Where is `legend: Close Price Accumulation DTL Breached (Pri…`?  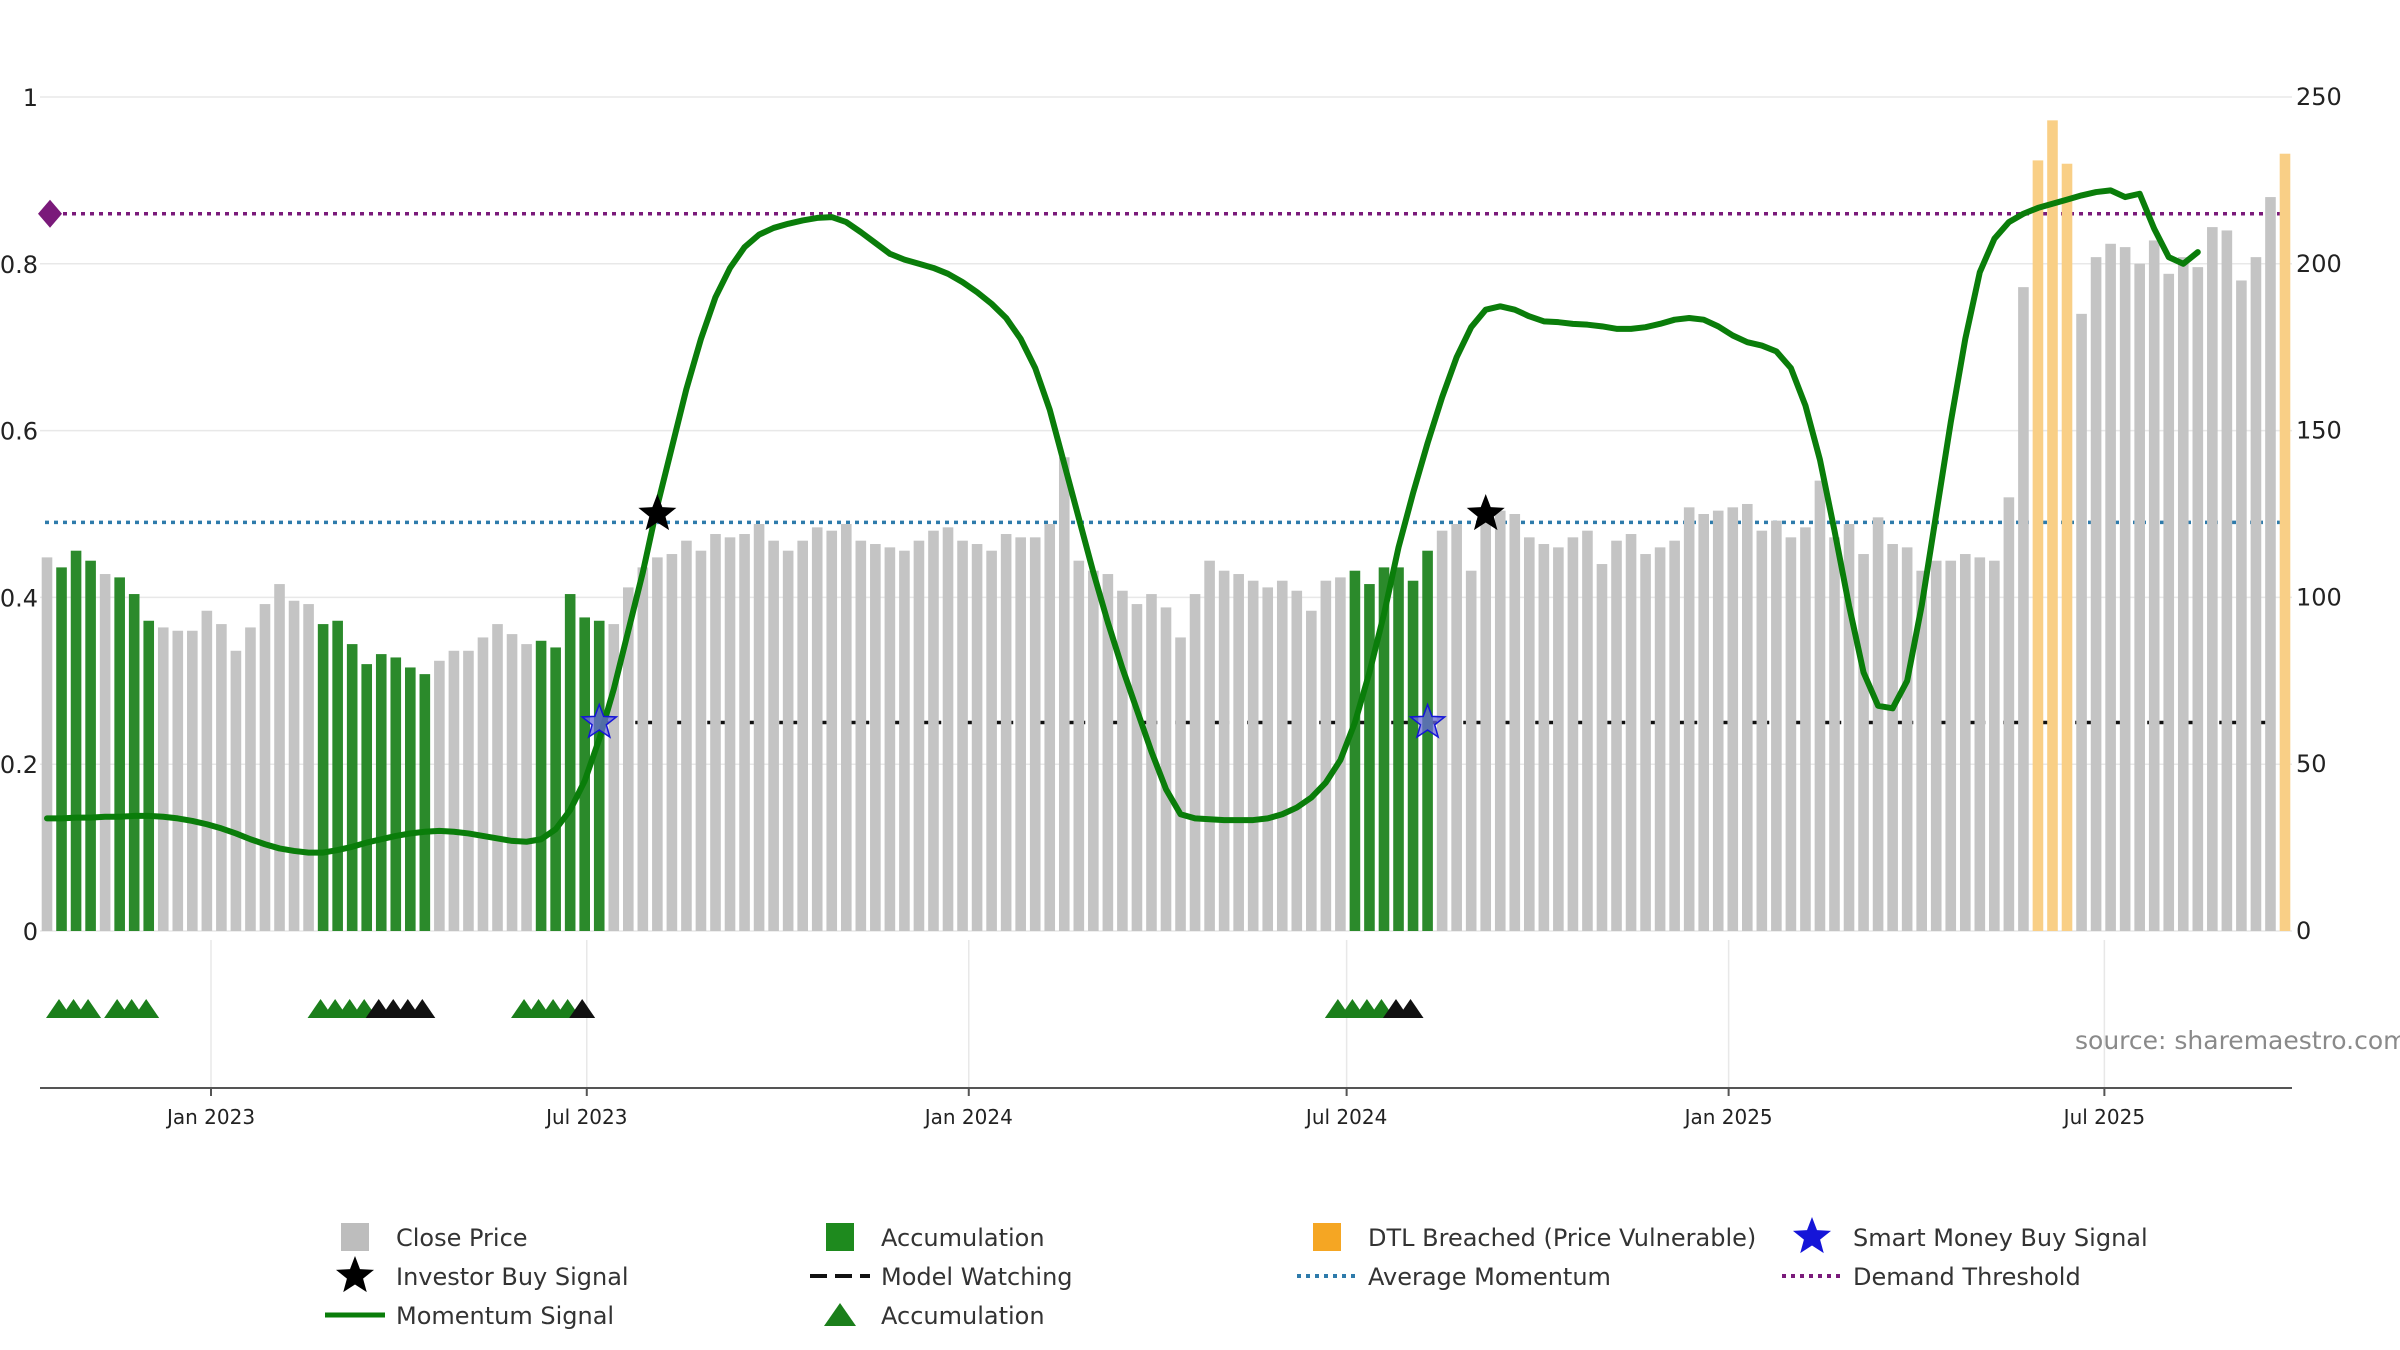
legend: Close Price Accumulation DTL Breached (Pri… is located at coordinates (1236, 1273).